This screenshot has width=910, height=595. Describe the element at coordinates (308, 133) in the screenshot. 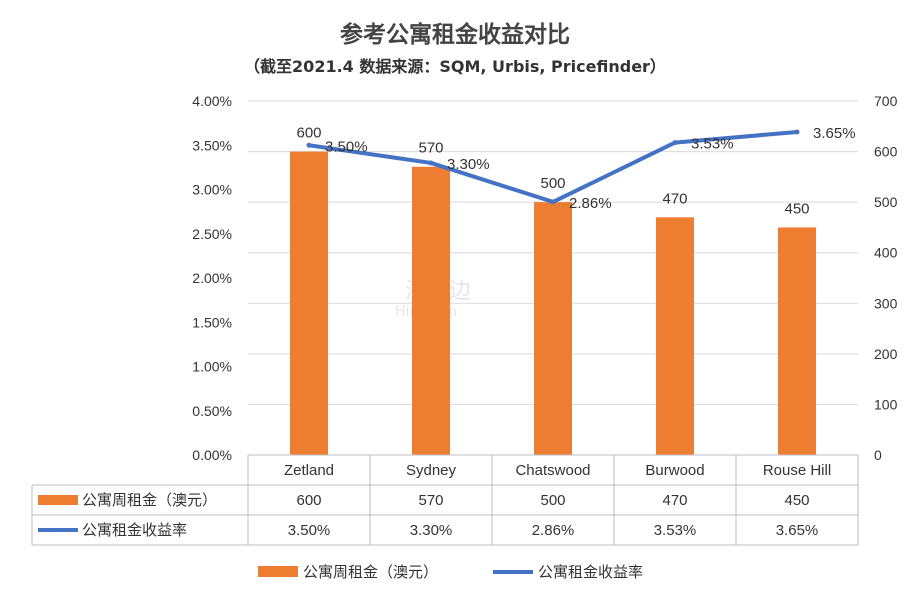

I see `bar-data-label: 600` at that location.